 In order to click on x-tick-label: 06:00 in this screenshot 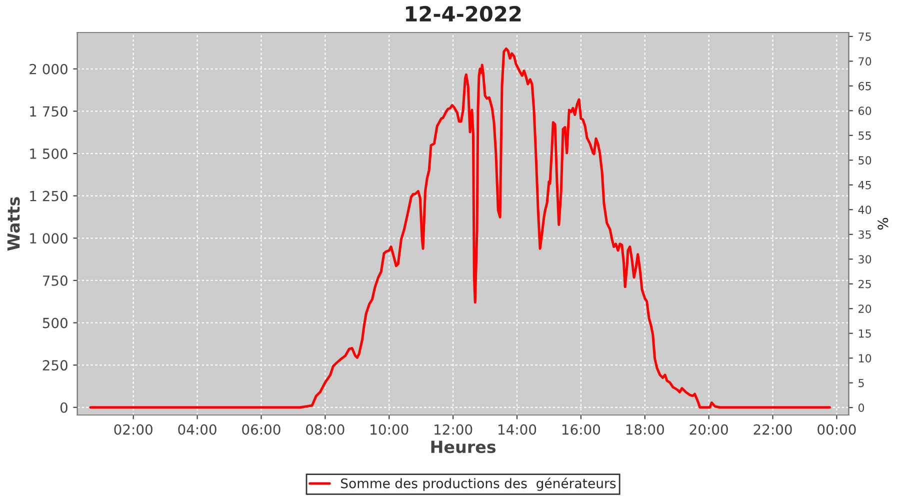, I will do `click(261, 429)`.